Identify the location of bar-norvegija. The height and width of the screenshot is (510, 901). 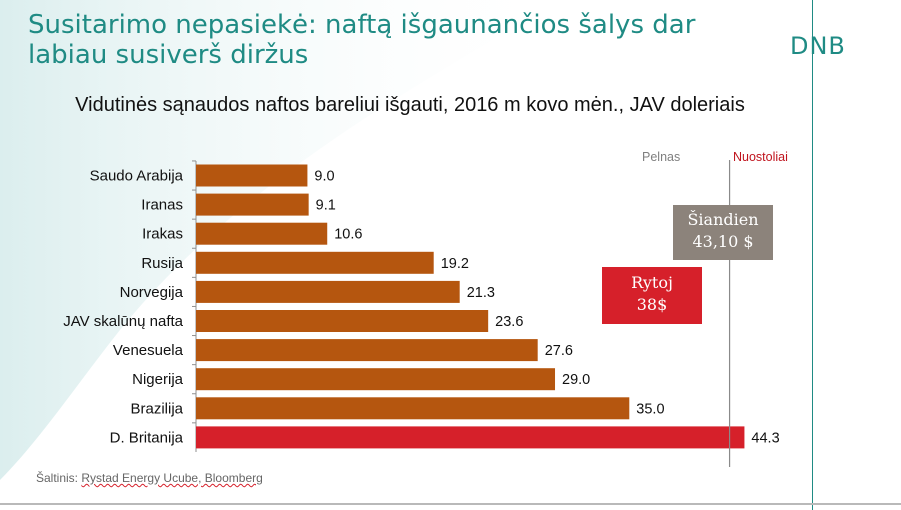
(328, 291).